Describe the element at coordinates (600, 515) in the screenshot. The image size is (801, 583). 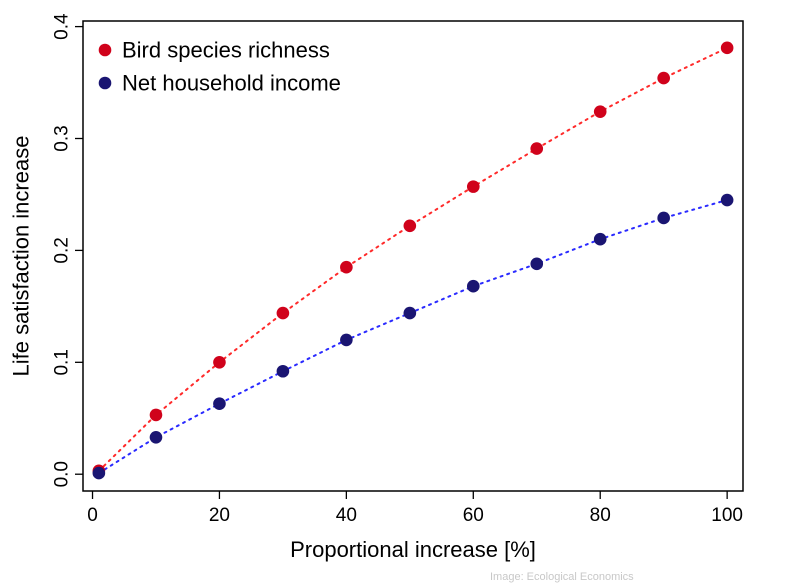
I see `x-tick-label: 80` at that location.